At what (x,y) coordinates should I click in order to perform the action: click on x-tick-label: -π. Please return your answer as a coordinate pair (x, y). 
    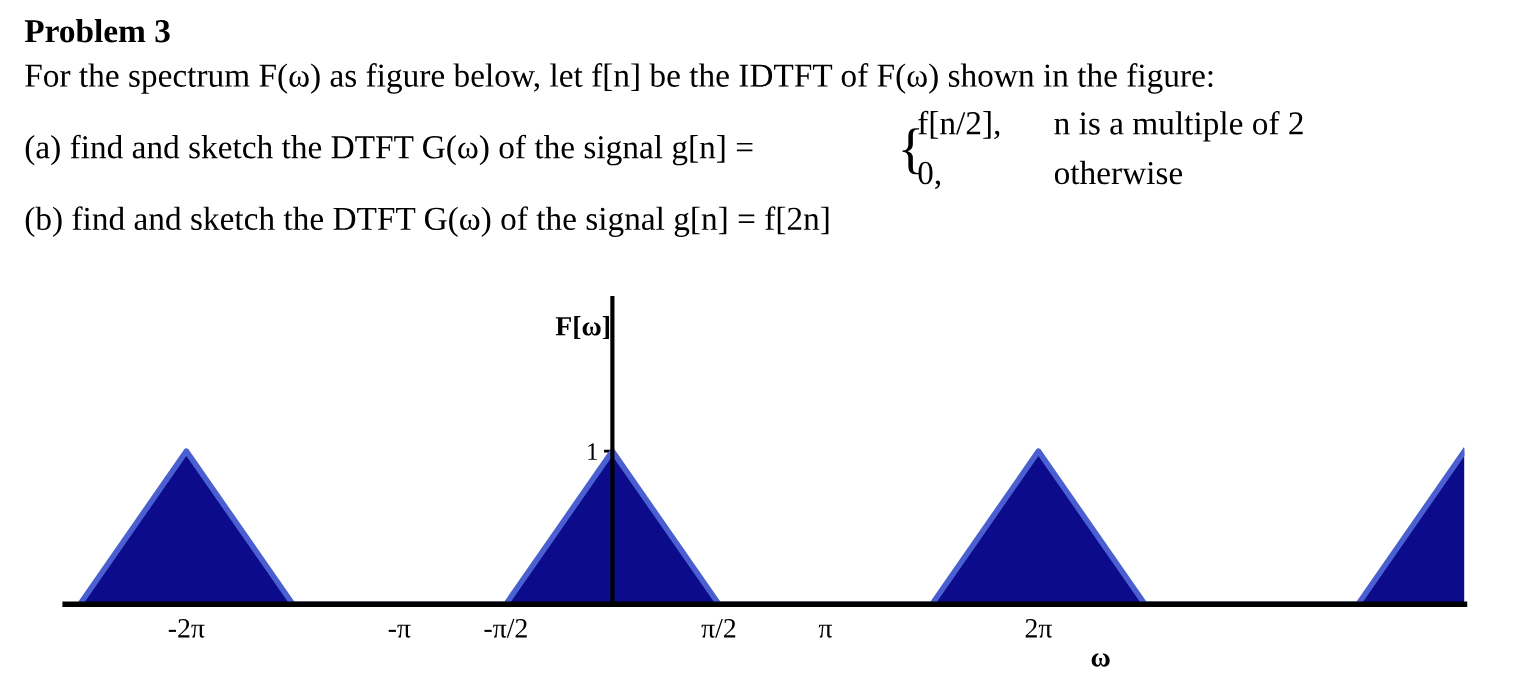
    Looking at the image, I should click on (399, 631).